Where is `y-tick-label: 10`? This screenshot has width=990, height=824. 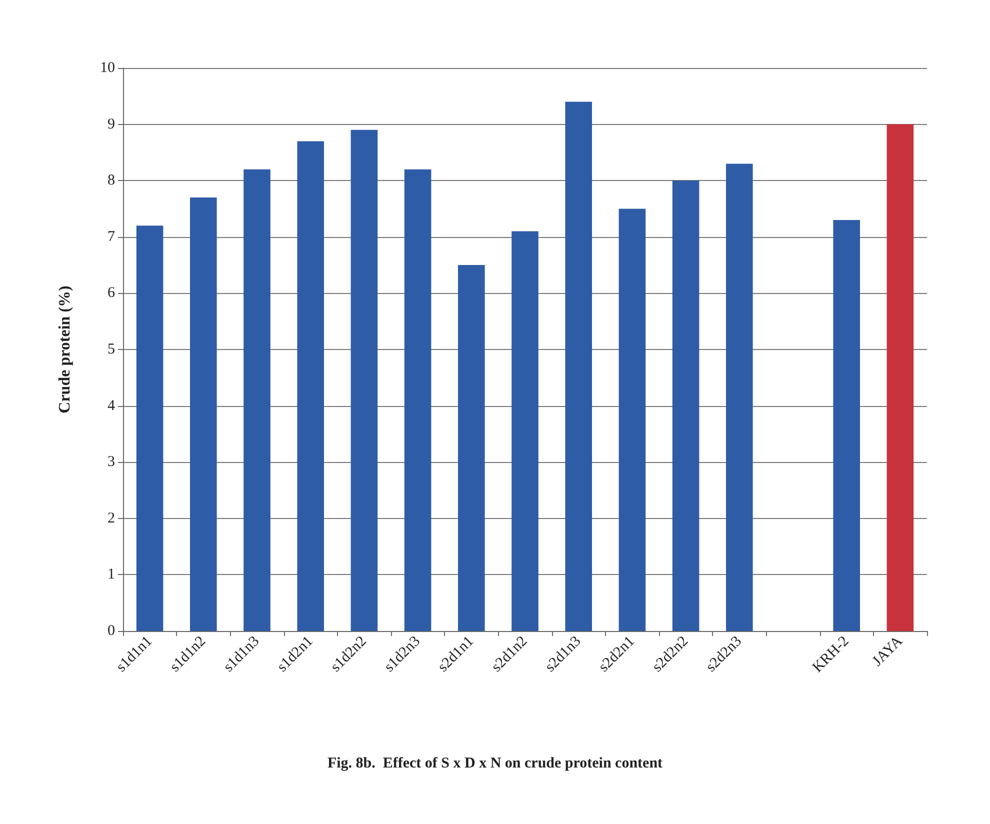 y-tick-label: 10 is located at coordinates (107, 68).